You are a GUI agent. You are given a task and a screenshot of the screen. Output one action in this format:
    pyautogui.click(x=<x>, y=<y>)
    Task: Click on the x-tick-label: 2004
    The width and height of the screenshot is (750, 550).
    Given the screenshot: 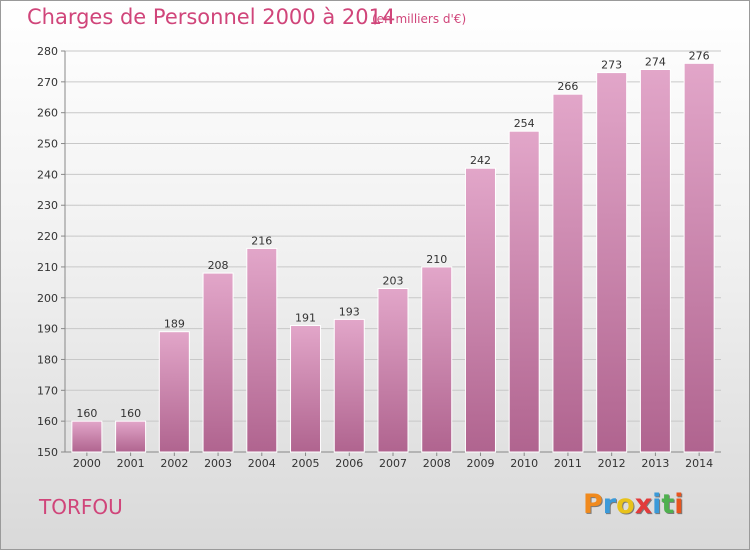 What is the action you would take?
    pyautogui.click(x=262, y=463)
    